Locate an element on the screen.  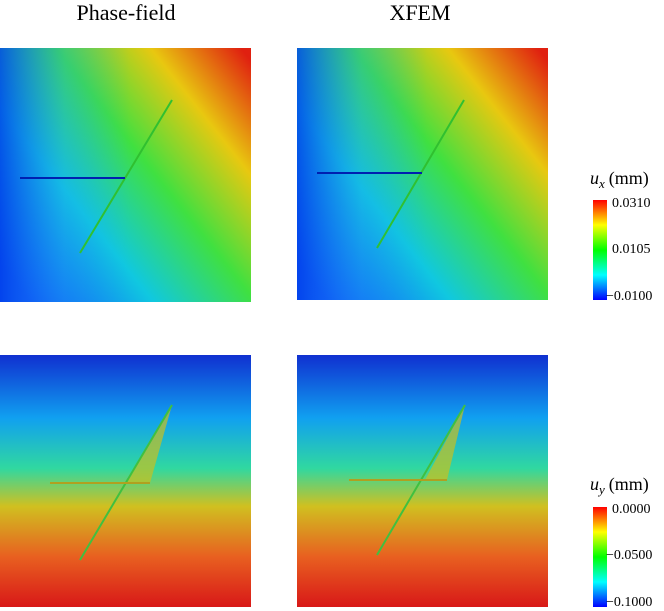
tick-label: 0.0105 is located at coordinates (631, 249).